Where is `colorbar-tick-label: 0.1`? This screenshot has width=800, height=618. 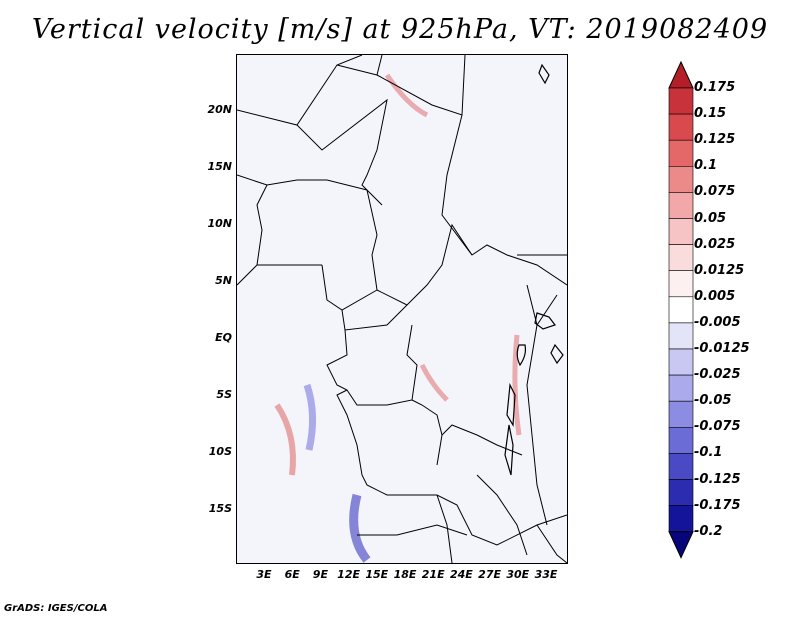 colorbar-tick-label: 0.1 is located at coordinates (706, 166).